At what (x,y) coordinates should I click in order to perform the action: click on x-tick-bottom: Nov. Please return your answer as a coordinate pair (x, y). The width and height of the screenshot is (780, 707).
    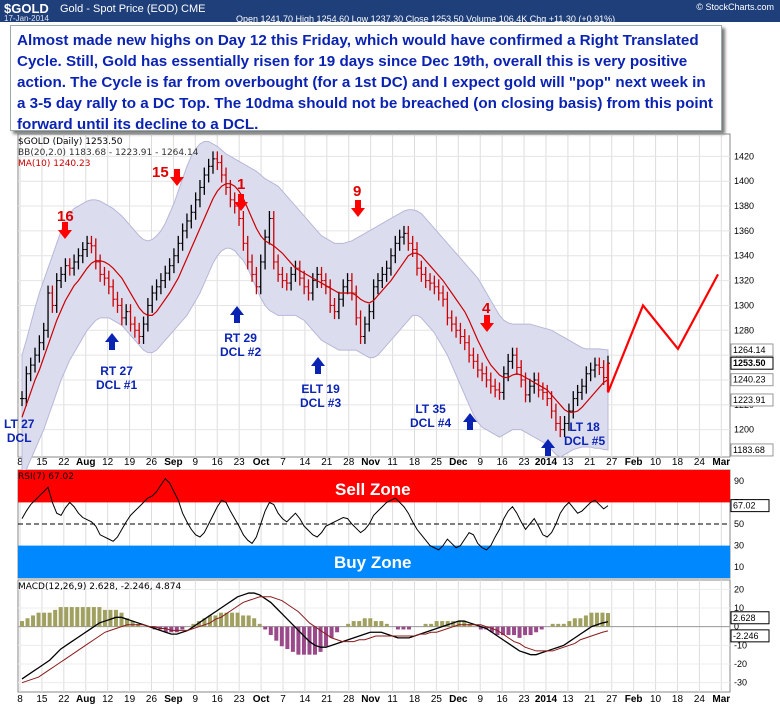
    Looking at the image, I should click on (370, 699).